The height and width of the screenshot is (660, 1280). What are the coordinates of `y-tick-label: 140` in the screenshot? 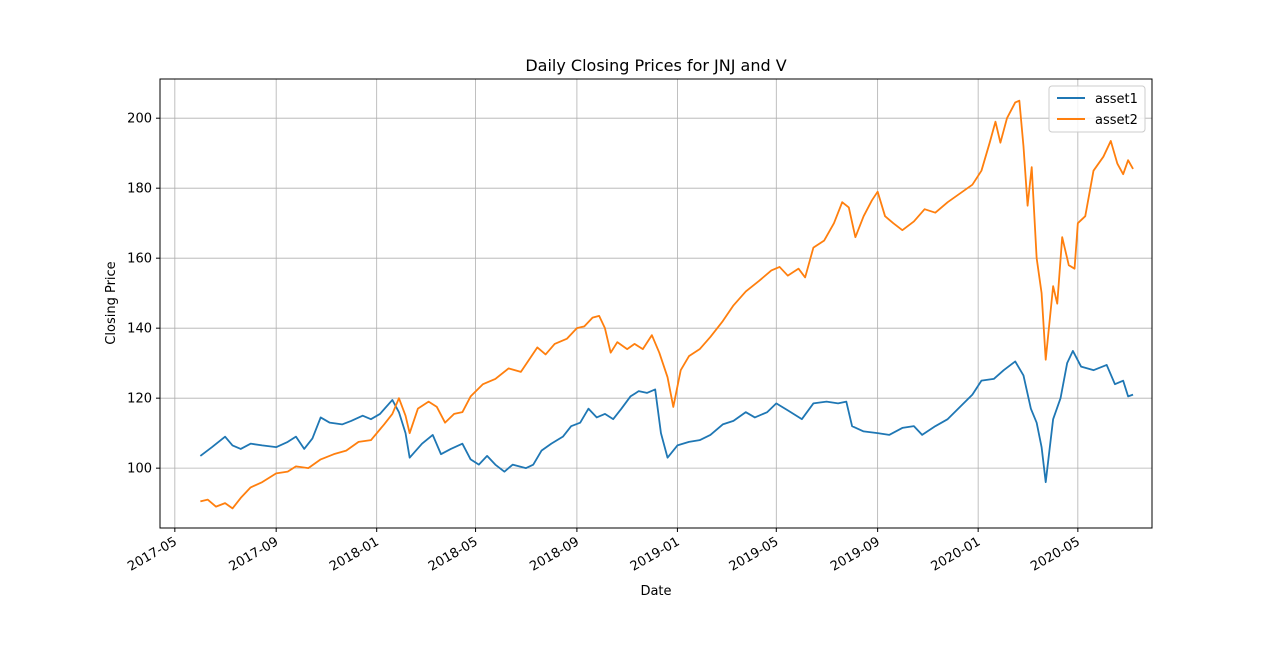 It's located at (139, 329).